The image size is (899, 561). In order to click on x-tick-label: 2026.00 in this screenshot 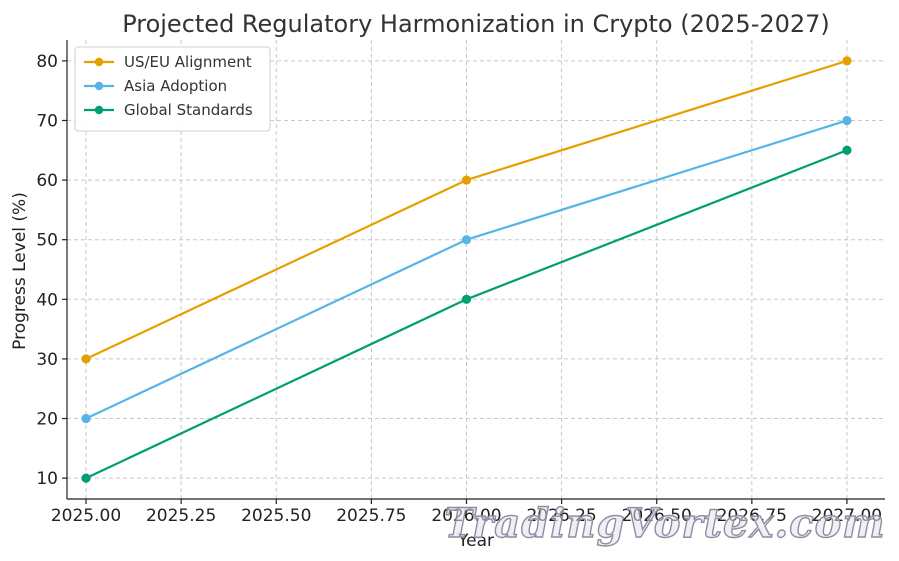, I will do `click(466, 516)`.